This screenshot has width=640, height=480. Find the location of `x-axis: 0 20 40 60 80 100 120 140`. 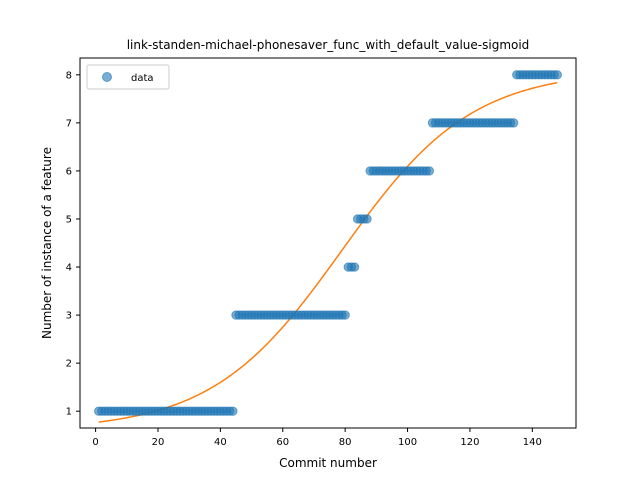

x-axis: 0 20 40 60 80 100 120 140 is located at coordinates (317, 438).